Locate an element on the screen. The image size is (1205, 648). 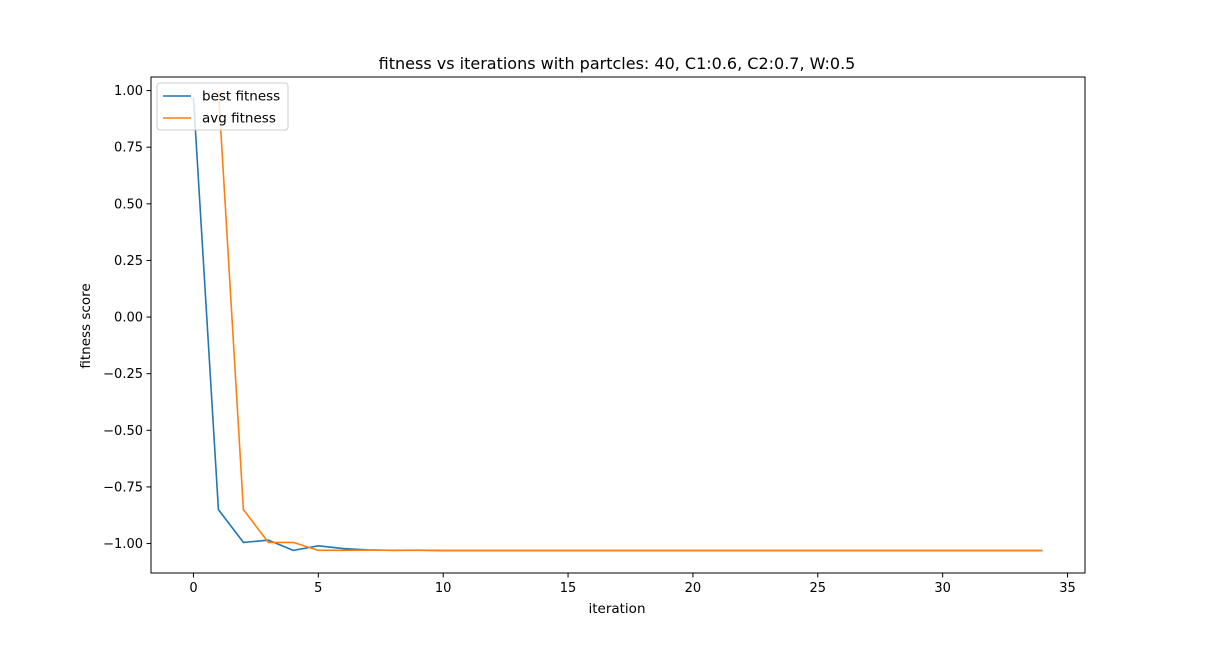
y-tick-label: 0.75 is located at coordinates (128, 148).